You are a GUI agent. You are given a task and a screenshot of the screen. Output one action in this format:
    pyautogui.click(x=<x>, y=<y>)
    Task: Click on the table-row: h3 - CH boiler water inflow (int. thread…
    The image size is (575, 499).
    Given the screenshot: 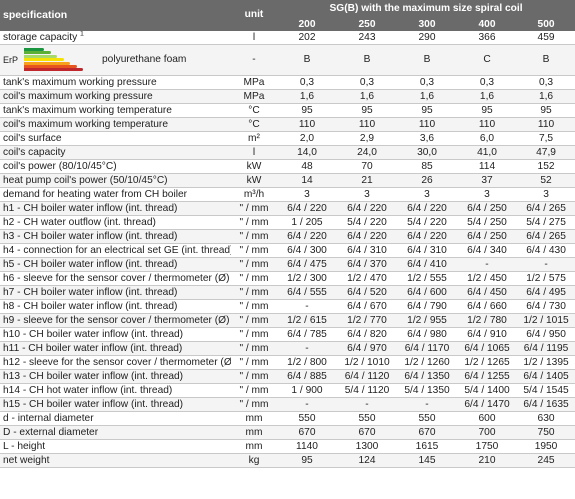 What is the action you would take?
    pyautogui.click(x=287, y=236)
    